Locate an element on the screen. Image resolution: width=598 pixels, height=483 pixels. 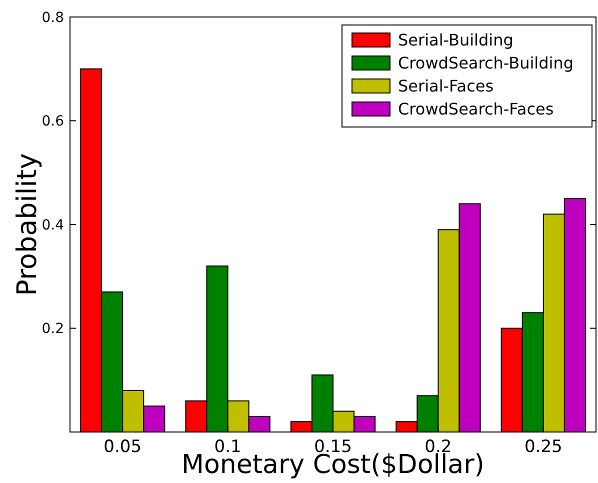
legend-label: CrowdSearch-Faces is located at coordinates (476, 109).